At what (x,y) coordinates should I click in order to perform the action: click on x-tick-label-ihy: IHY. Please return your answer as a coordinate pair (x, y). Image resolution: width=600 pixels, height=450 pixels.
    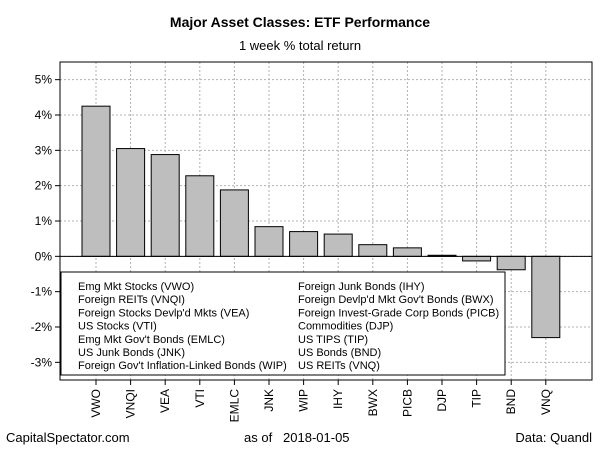
    Looking at the image, I should click on (338, 399).